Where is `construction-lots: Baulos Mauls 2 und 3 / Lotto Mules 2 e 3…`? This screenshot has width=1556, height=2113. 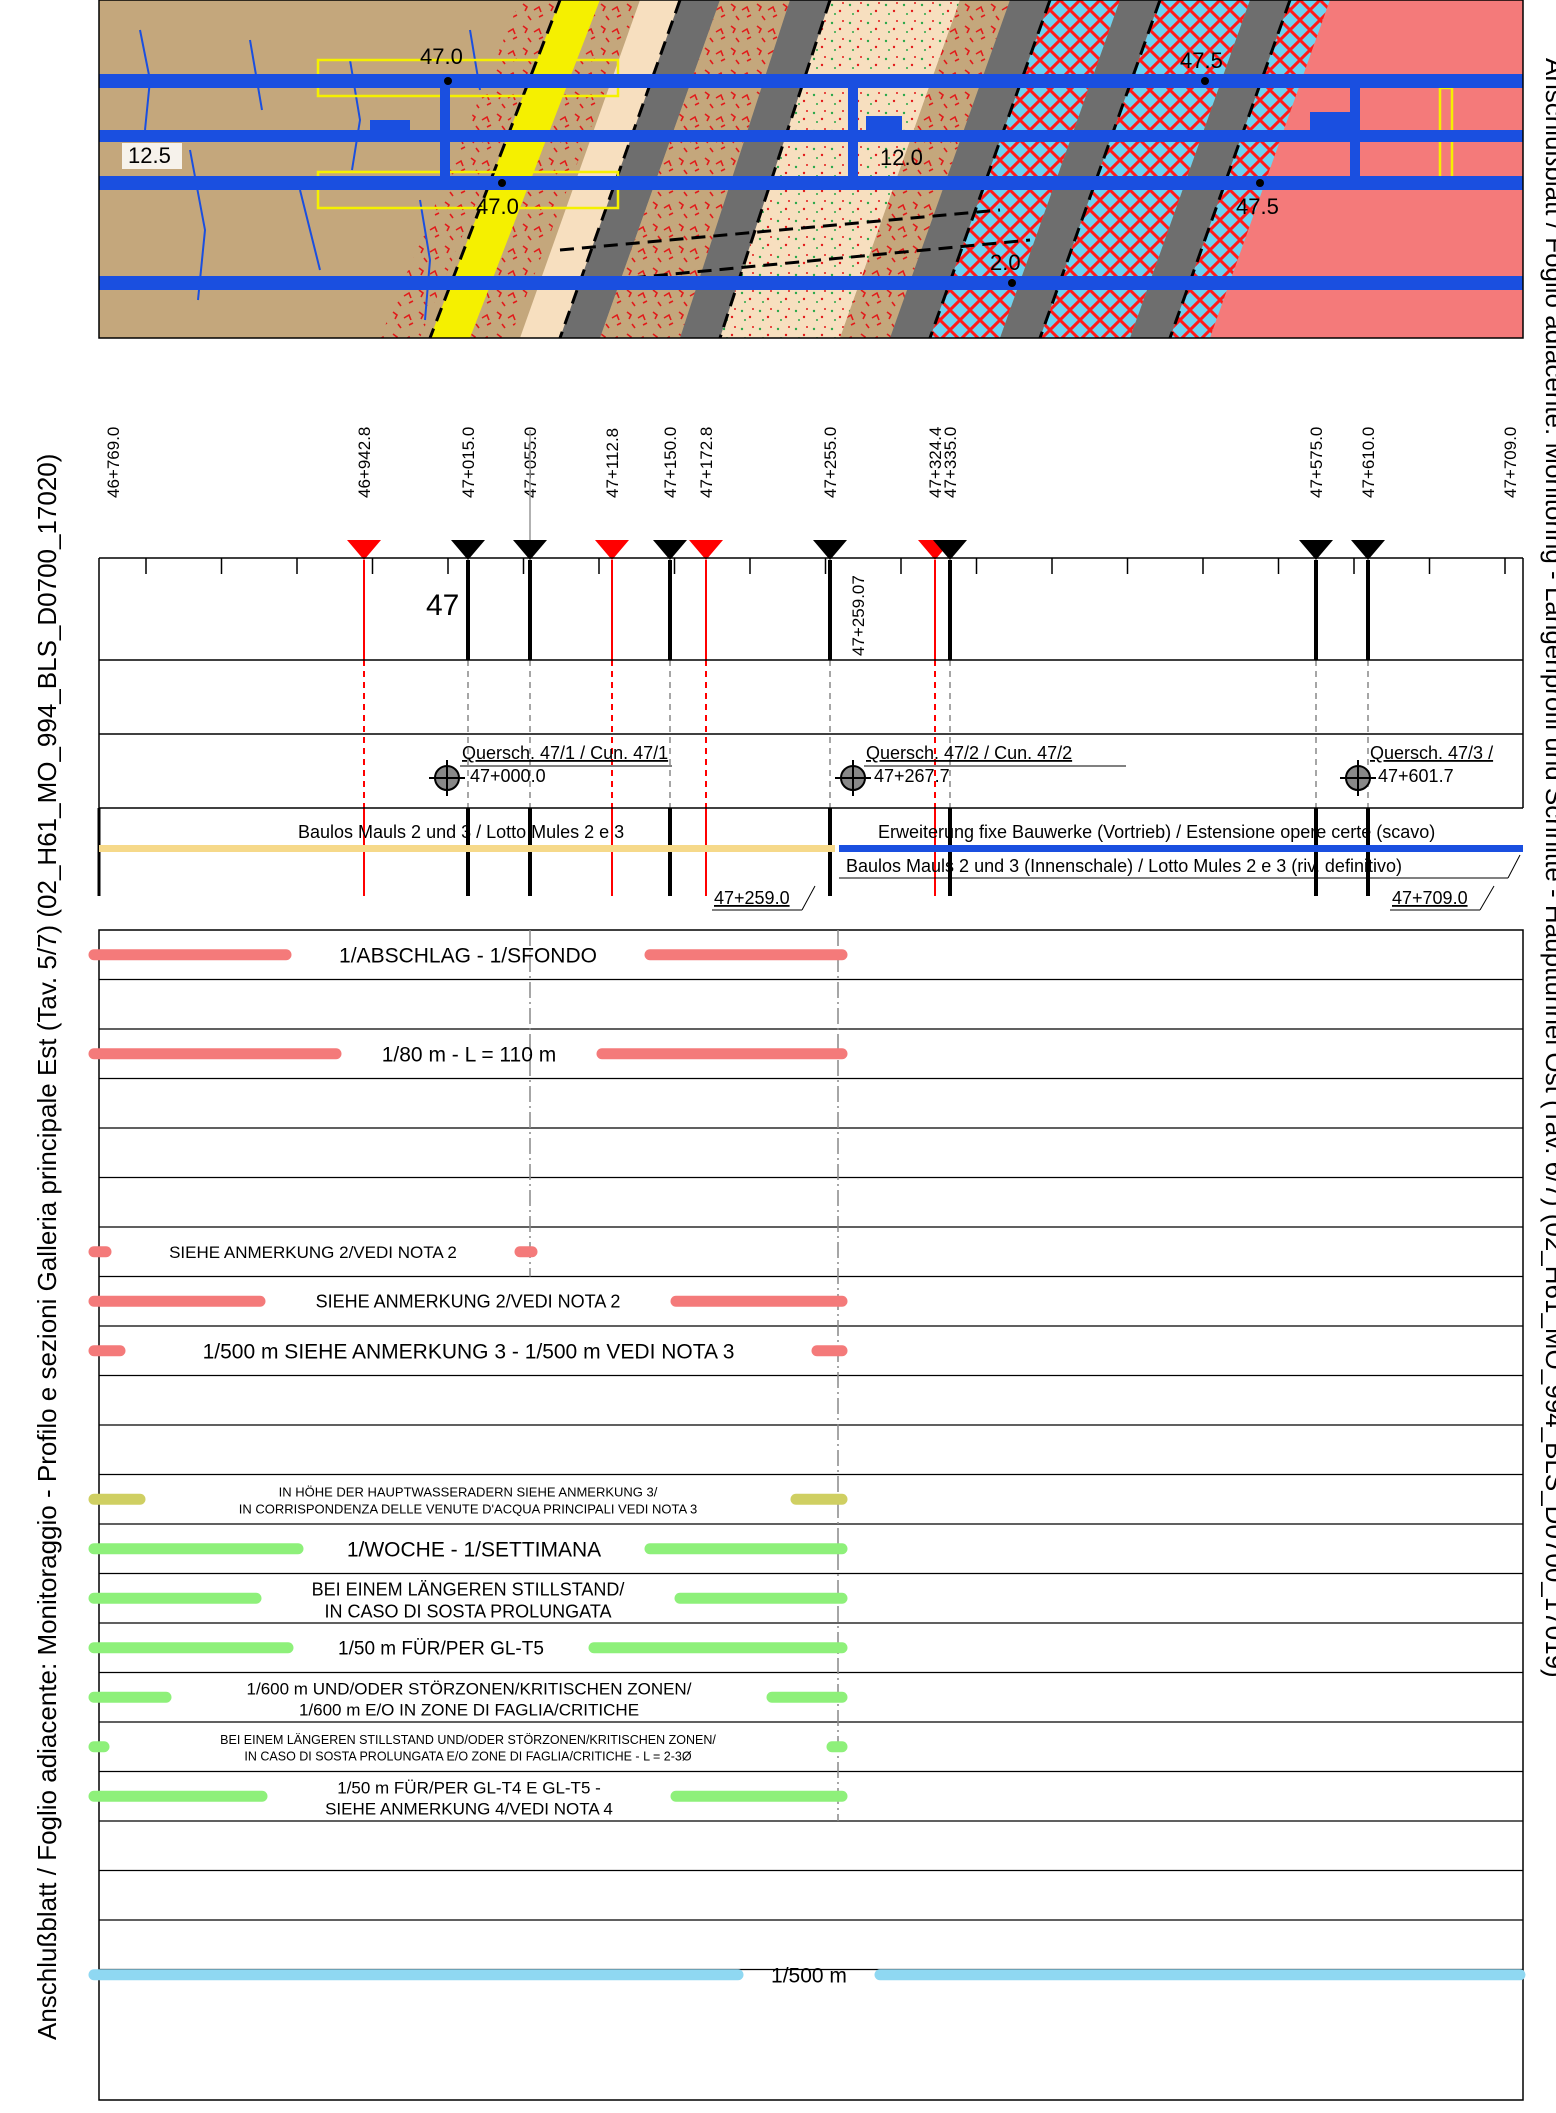 construction-lots: Baulos Mauls 2 und 3 / Lotto Mules 2 e 3… is located at coordinates (811, 866).